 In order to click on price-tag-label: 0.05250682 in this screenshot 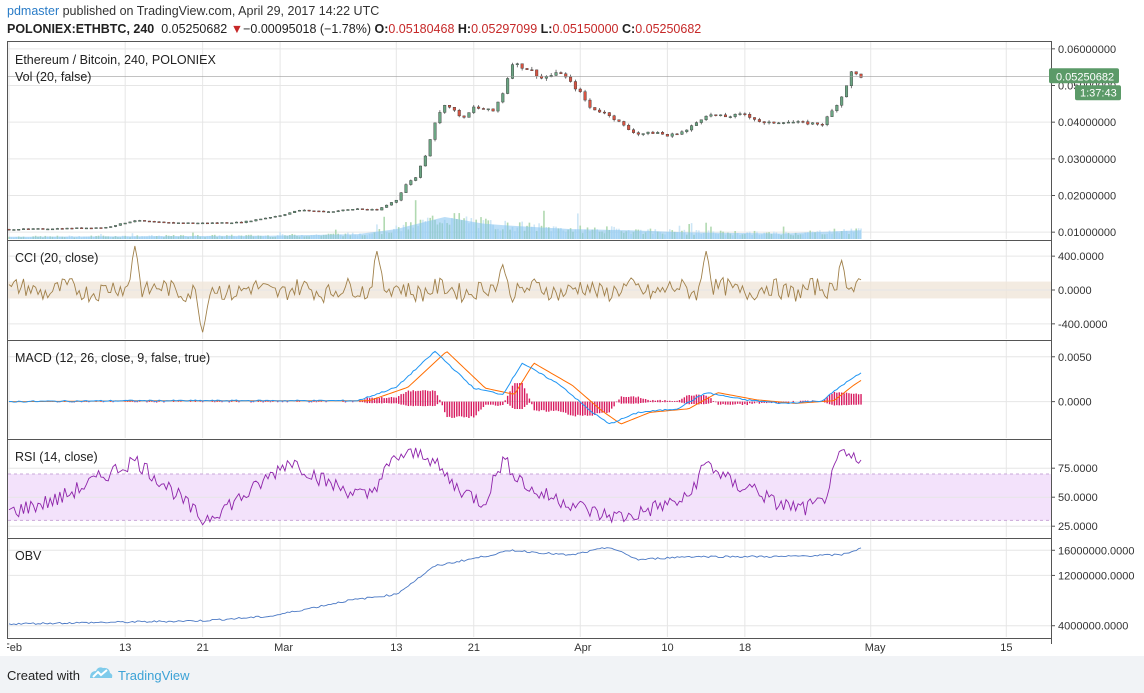, I will do `click(1085, 77)`.